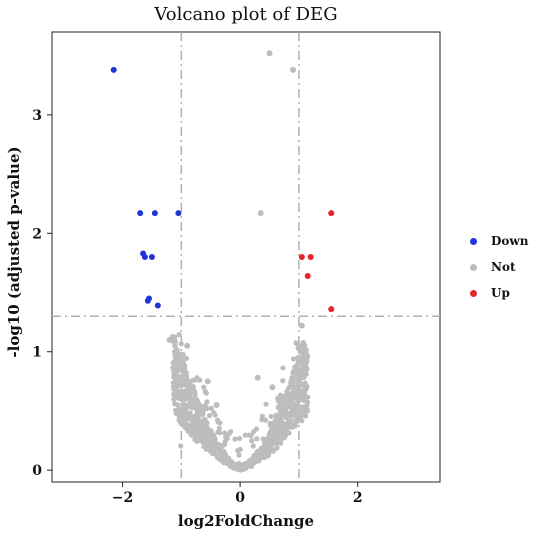 This screenshot has height=538, width=540. Describe the element at coordinates (473, 293) in the screenshot. I see `legend-marker-up` at that location.